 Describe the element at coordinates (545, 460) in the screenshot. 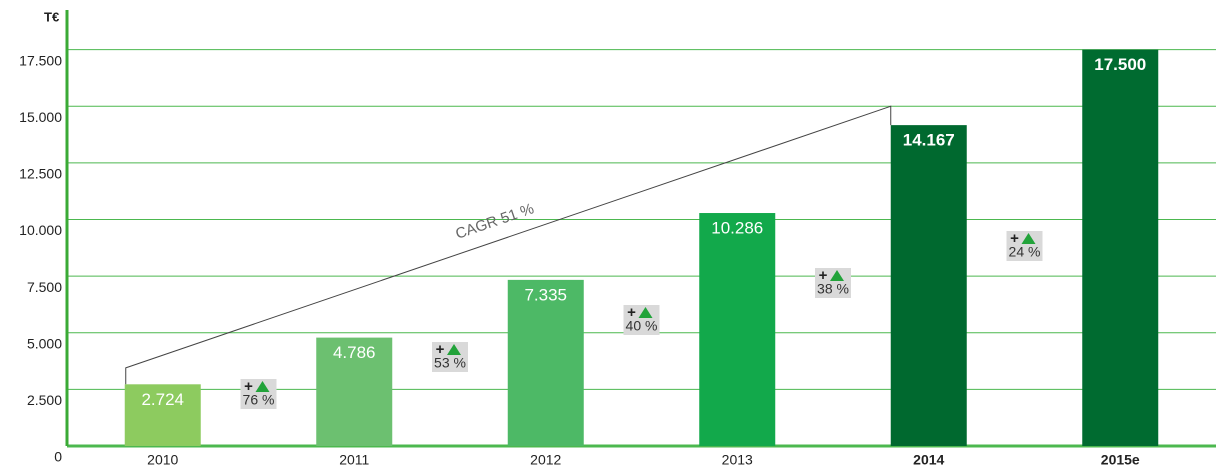

I see `x-tick-label: 2012` at that location.